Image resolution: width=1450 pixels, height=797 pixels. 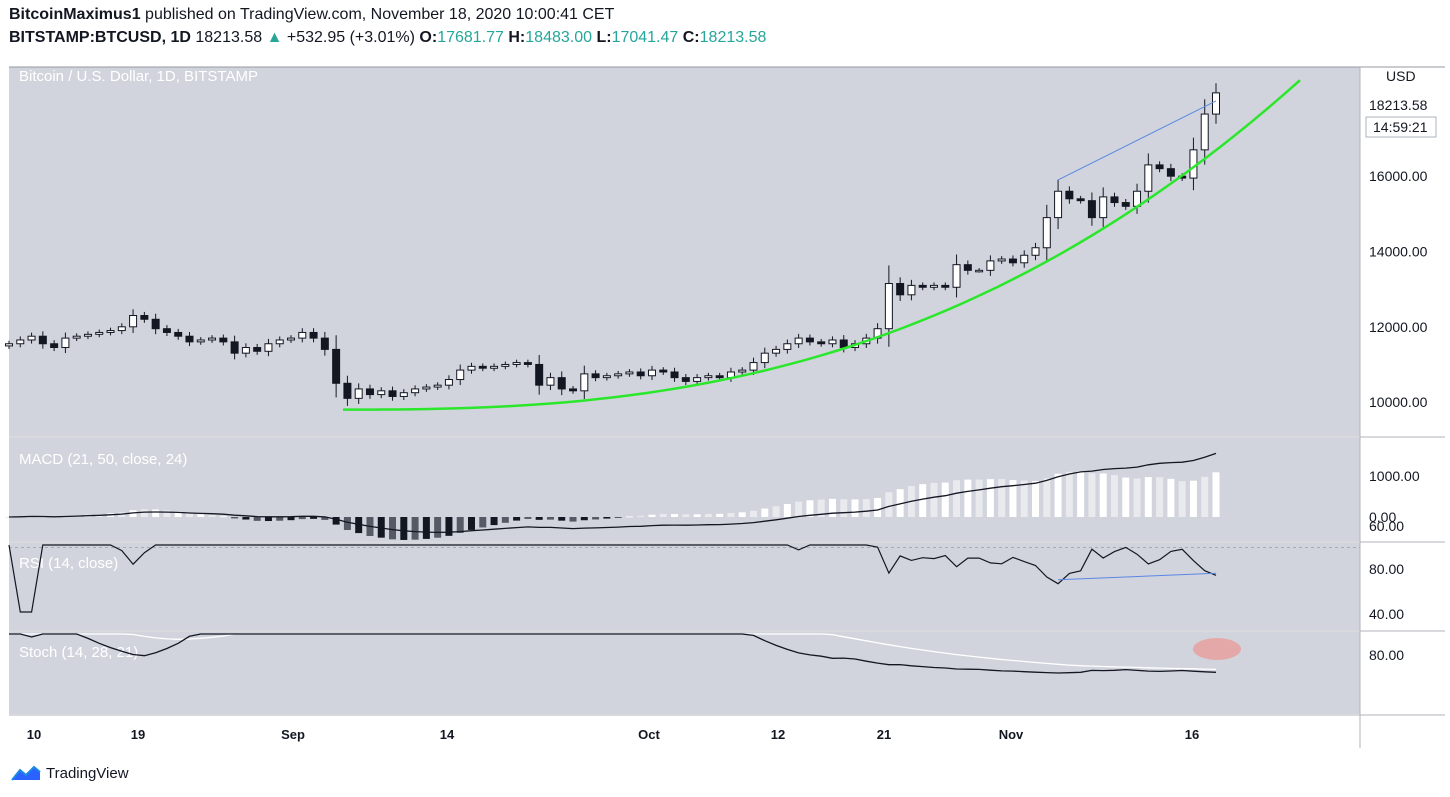 I want to click on symbol-label: BITSTAMP:BTCUSD, 1D, so click(x=100, y=37).